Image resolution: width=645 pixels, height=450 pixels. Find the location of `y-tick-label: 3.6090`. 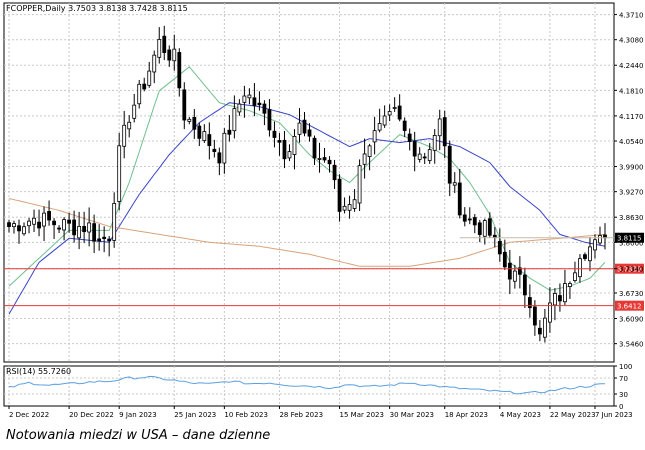

y-tick-label: 3.6090 is located at coordinates (631, 320).